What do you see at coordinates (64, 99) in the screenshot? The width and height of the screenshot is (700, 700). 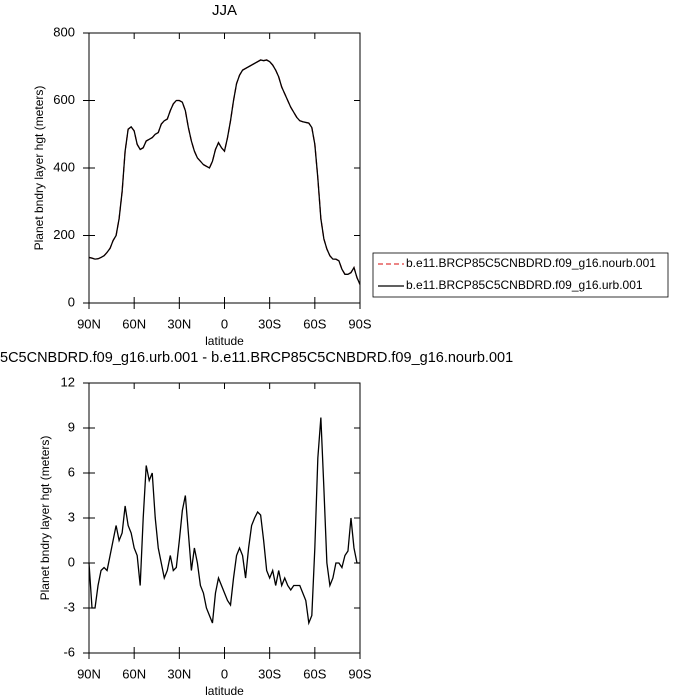 I see `y-tick-label: 600` at bounding box center [64, 99].